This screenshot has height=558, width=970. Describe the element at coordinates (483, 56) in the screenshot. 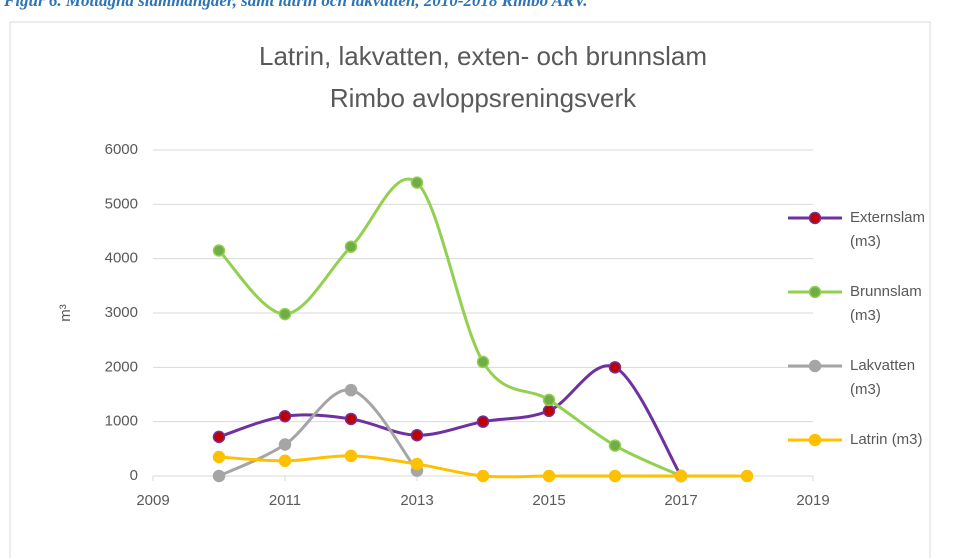

I see `chart-title: Latrin, lakvatten, exten- och brunnslam` at that location.